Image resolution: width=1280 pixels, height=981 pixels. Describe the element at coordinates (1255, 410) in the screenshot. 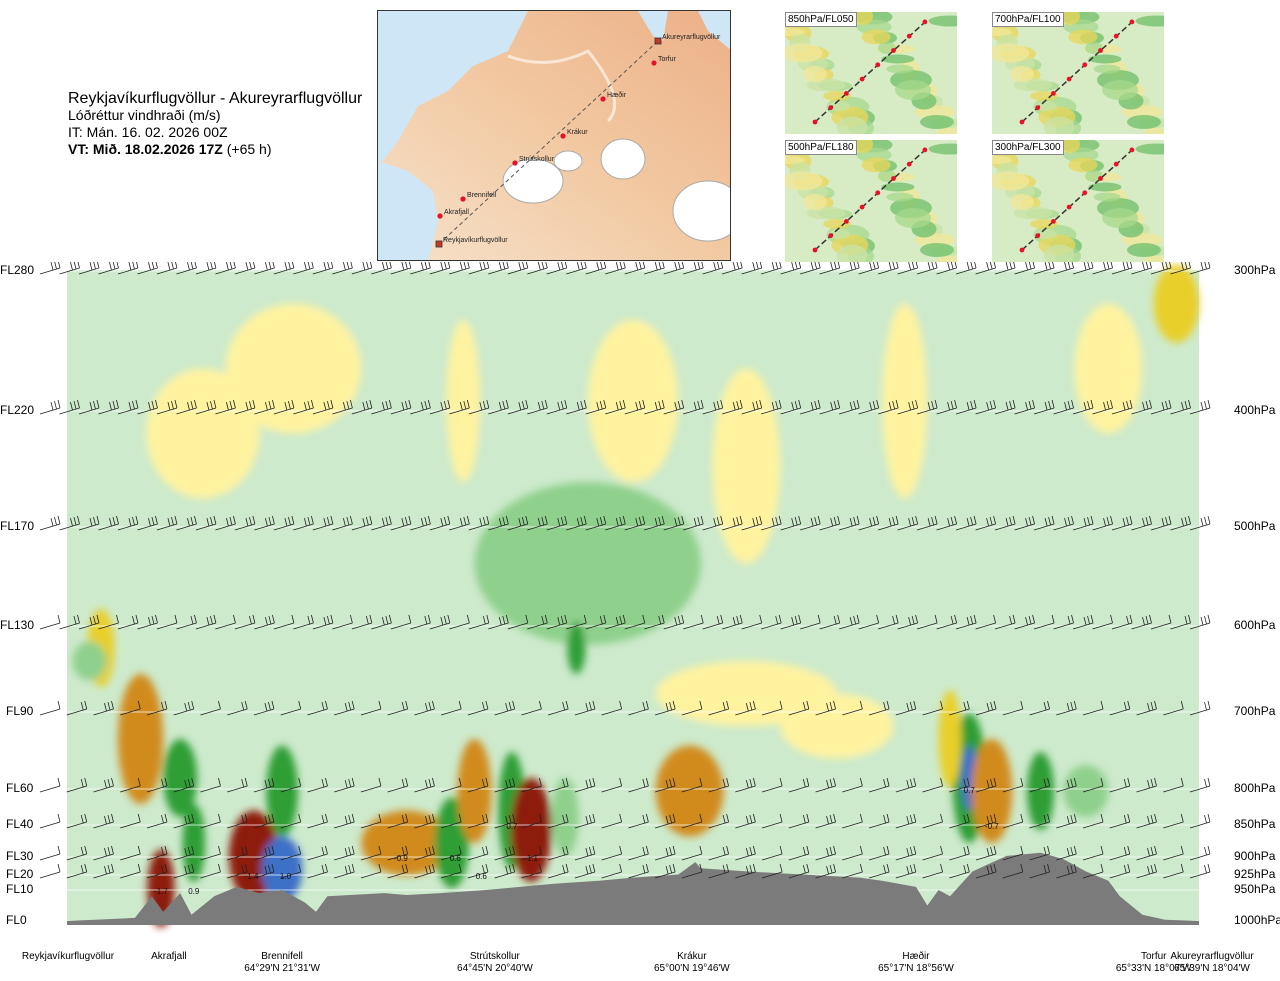

I see `pressure-label: 400hPa` at that location.